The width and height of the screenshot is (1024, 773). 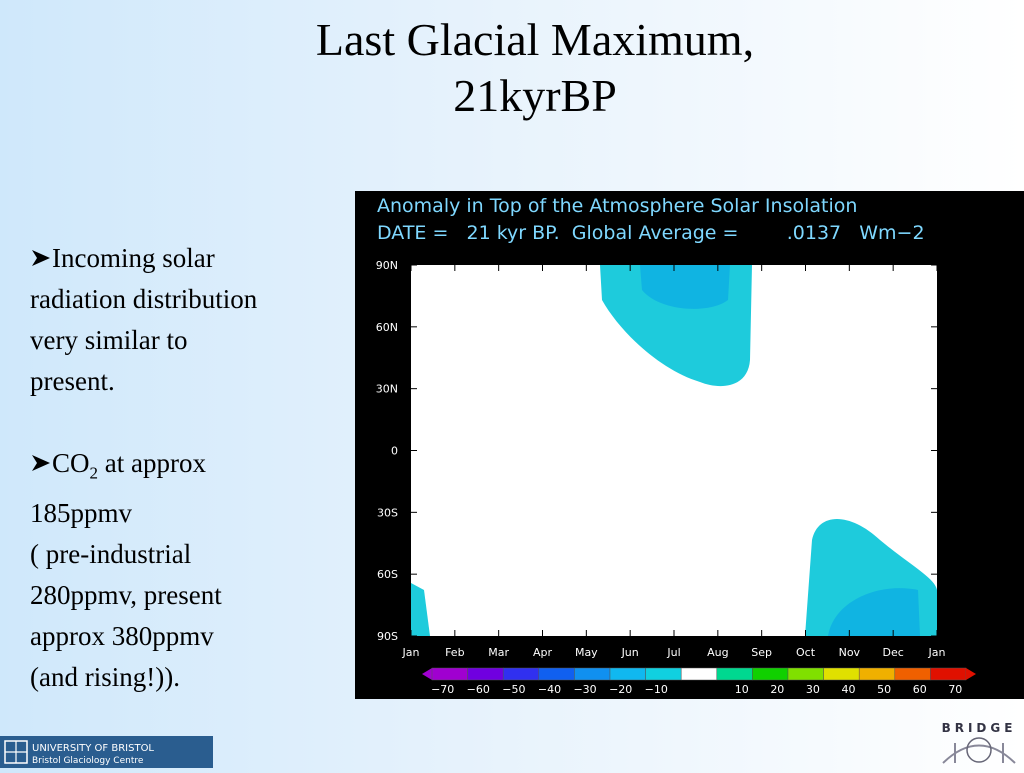 I want to click on colorbar-label: 50, so click(x=884, y=689).